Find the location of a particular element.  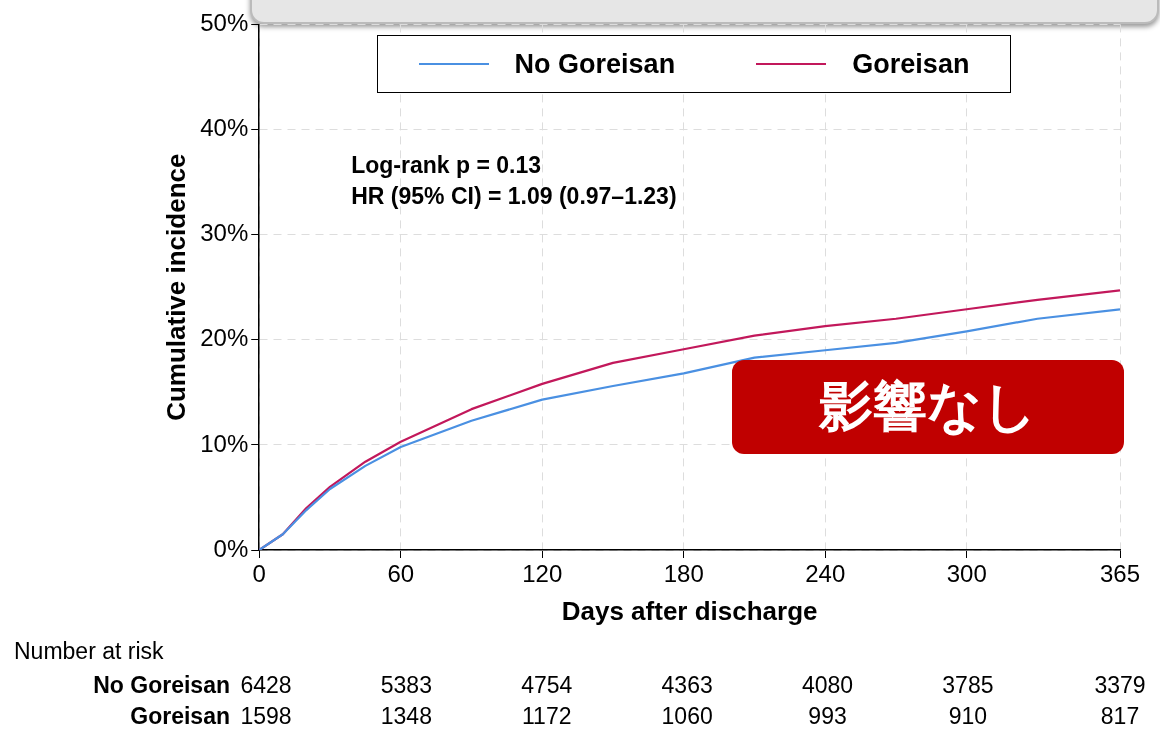

text: No Goreisan is located at coordinates (161, 685).